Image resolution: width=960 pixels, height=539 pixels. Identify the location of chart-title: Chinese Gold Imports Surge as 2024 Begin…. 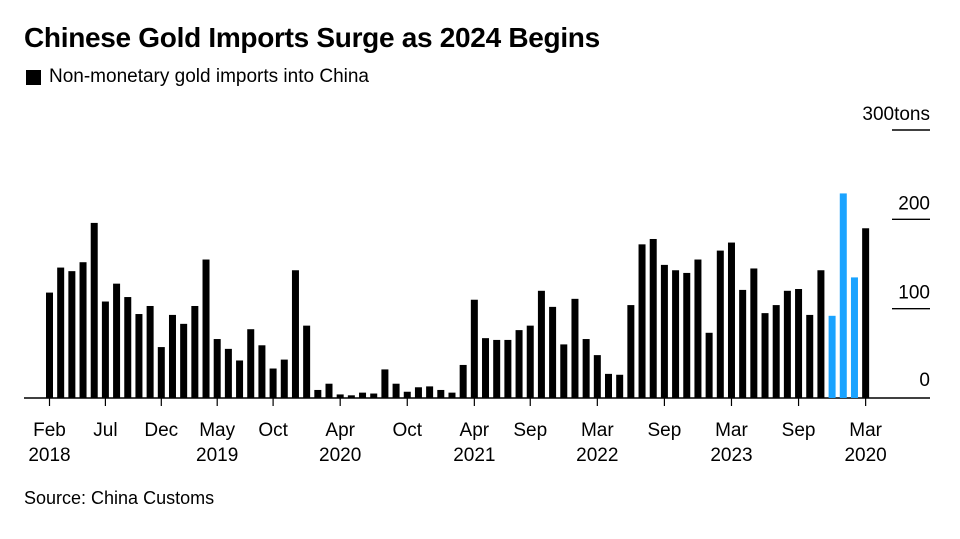
(312, 37).